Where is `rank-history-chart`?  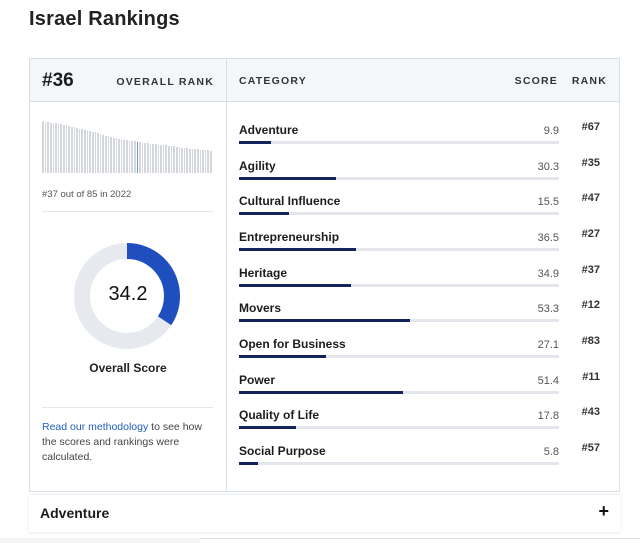
rank-history-chart is located at coordinates (127, 147).